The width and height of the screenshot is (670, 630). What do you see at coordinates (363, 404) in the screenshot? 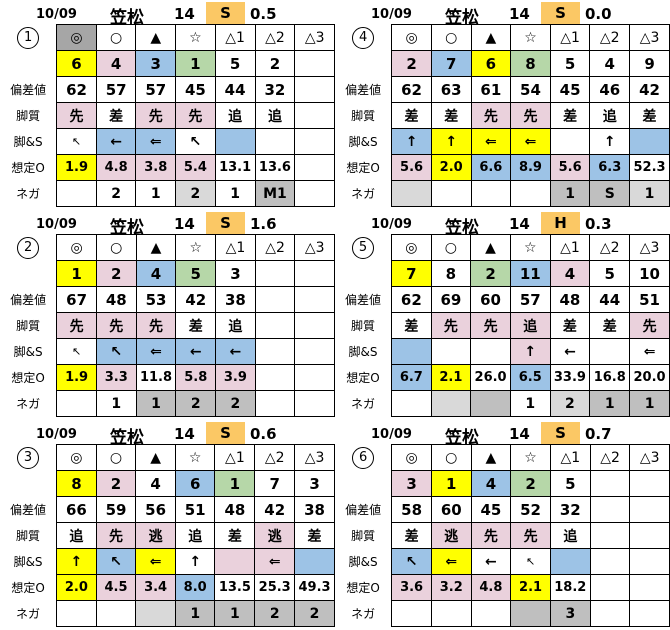
I see `row-label: ネガ` at bounding box center [363, 404].